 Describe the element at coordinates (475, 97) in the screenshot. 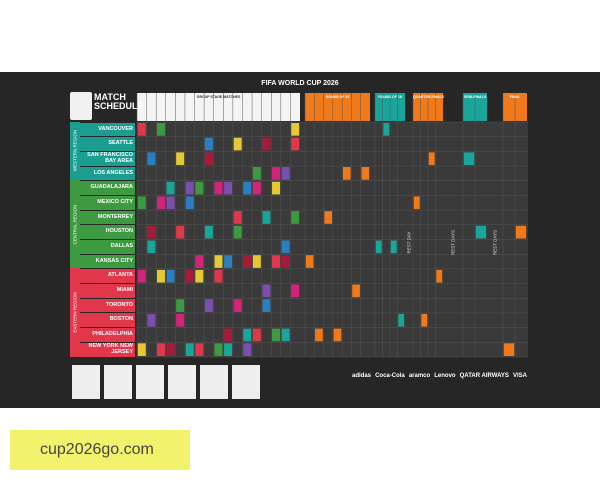

I see `stage-label: SEMI-FINALS` at that location.